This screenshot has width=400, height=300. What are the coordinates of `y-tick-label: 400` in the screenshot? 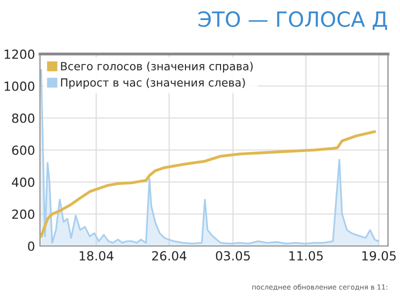 It's located at (23, 182).